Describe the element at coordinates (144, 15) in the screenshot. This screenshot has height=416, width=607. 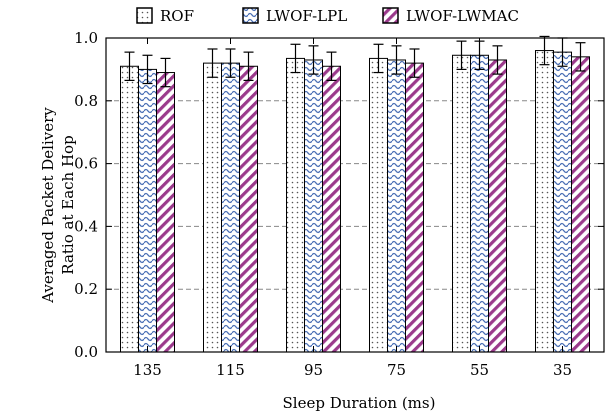
I see `legend-swatch-rof` at that location.